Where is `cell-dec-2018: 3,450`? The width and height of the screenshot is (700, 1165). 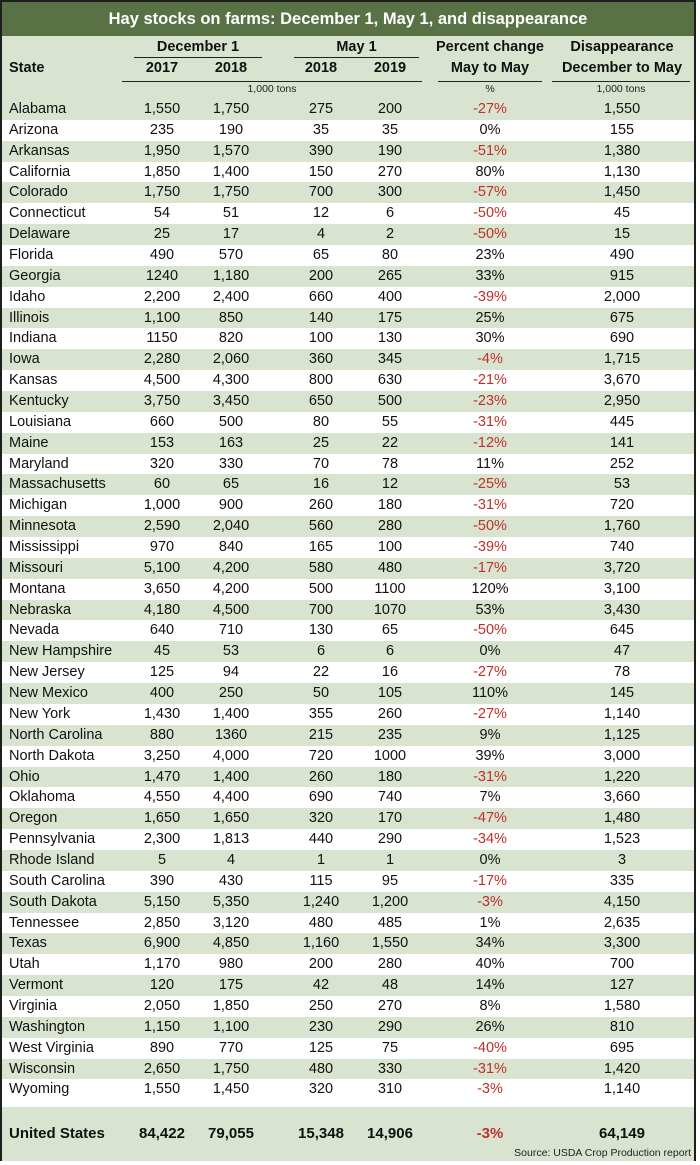 cell-dec-2018: 3,450 is located at coordinates (231, 401).